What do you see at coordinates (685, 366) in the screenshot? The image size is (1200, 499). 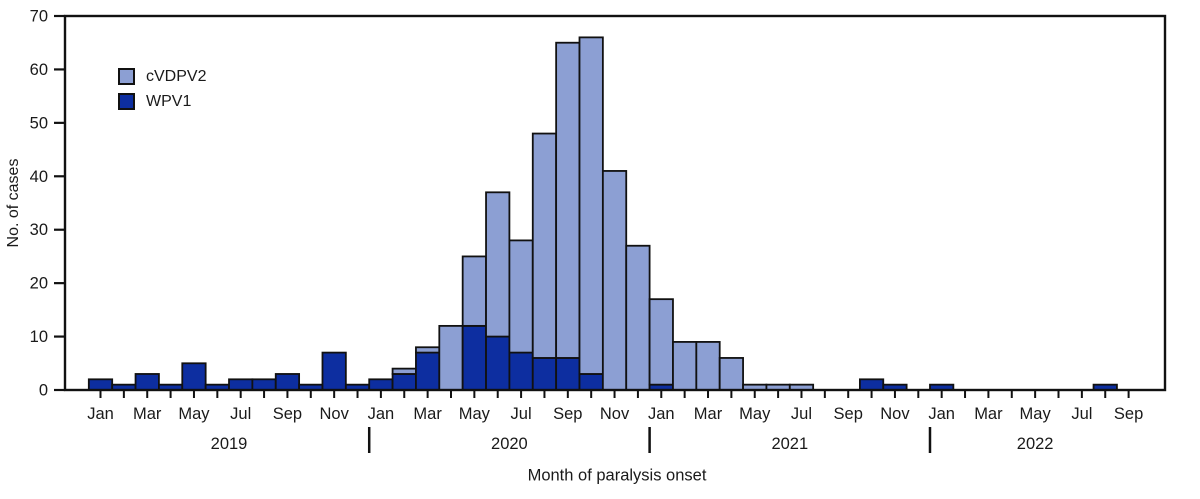 I see `bar-segment-cvdpv2-feb-2021` at bounding box center [685, 366].